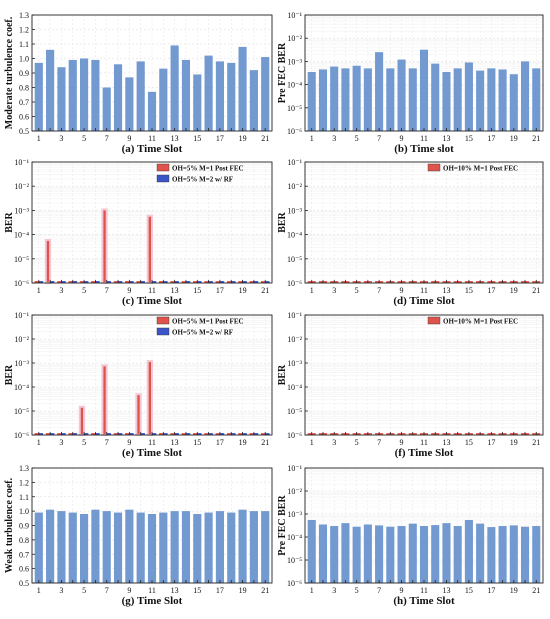  Describe the element at coordinates (24, 583) in the screenshot. I see `y-tick-label: 0.5` at that location.